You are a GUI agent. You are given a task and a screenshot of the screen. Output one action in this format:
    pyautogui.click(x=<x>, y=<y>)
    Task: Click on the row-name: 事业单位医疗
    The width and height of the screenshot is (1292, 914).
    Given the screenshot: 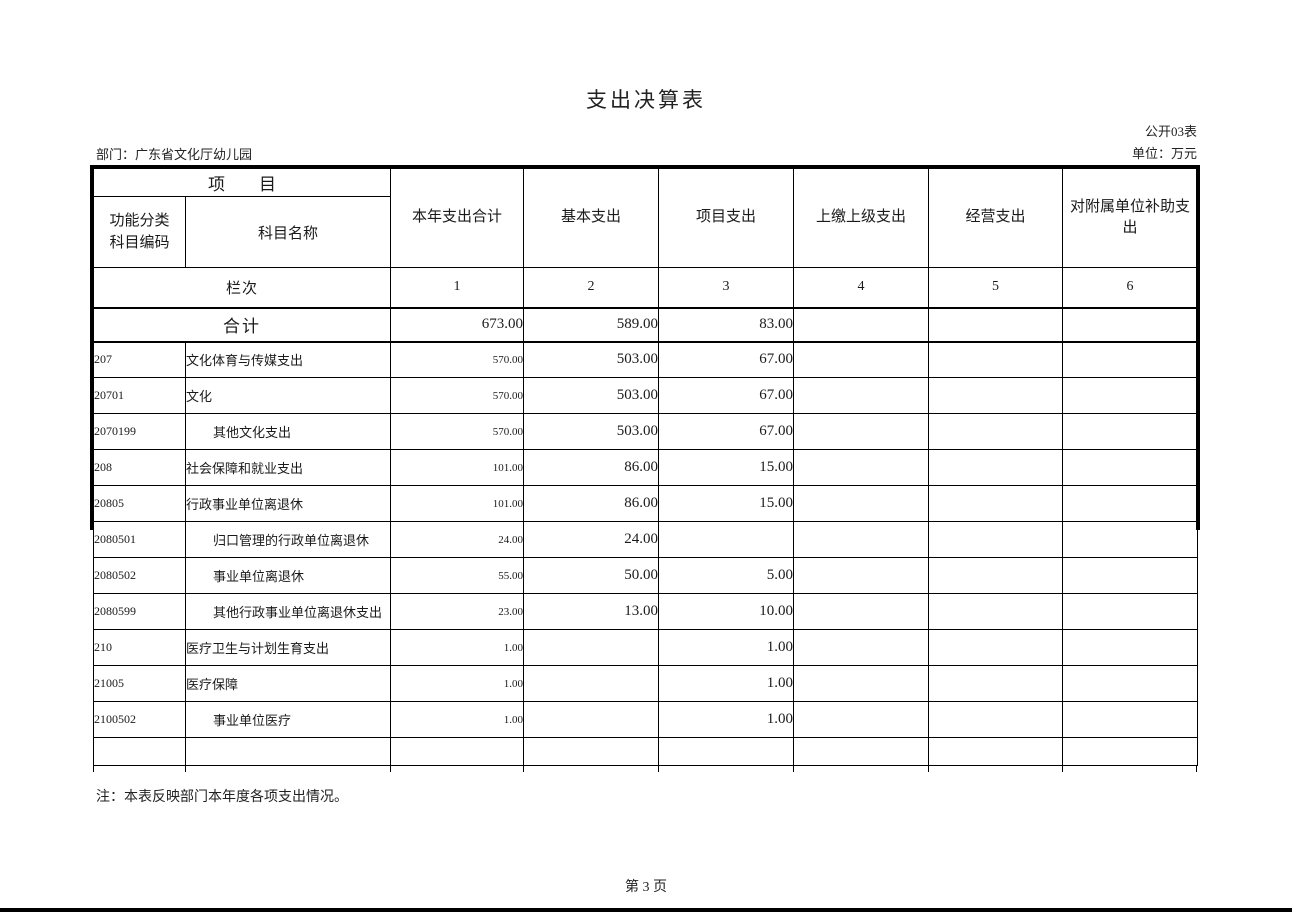 What is the action you would take?
    pyautogui.click(x=288, y=719)
    